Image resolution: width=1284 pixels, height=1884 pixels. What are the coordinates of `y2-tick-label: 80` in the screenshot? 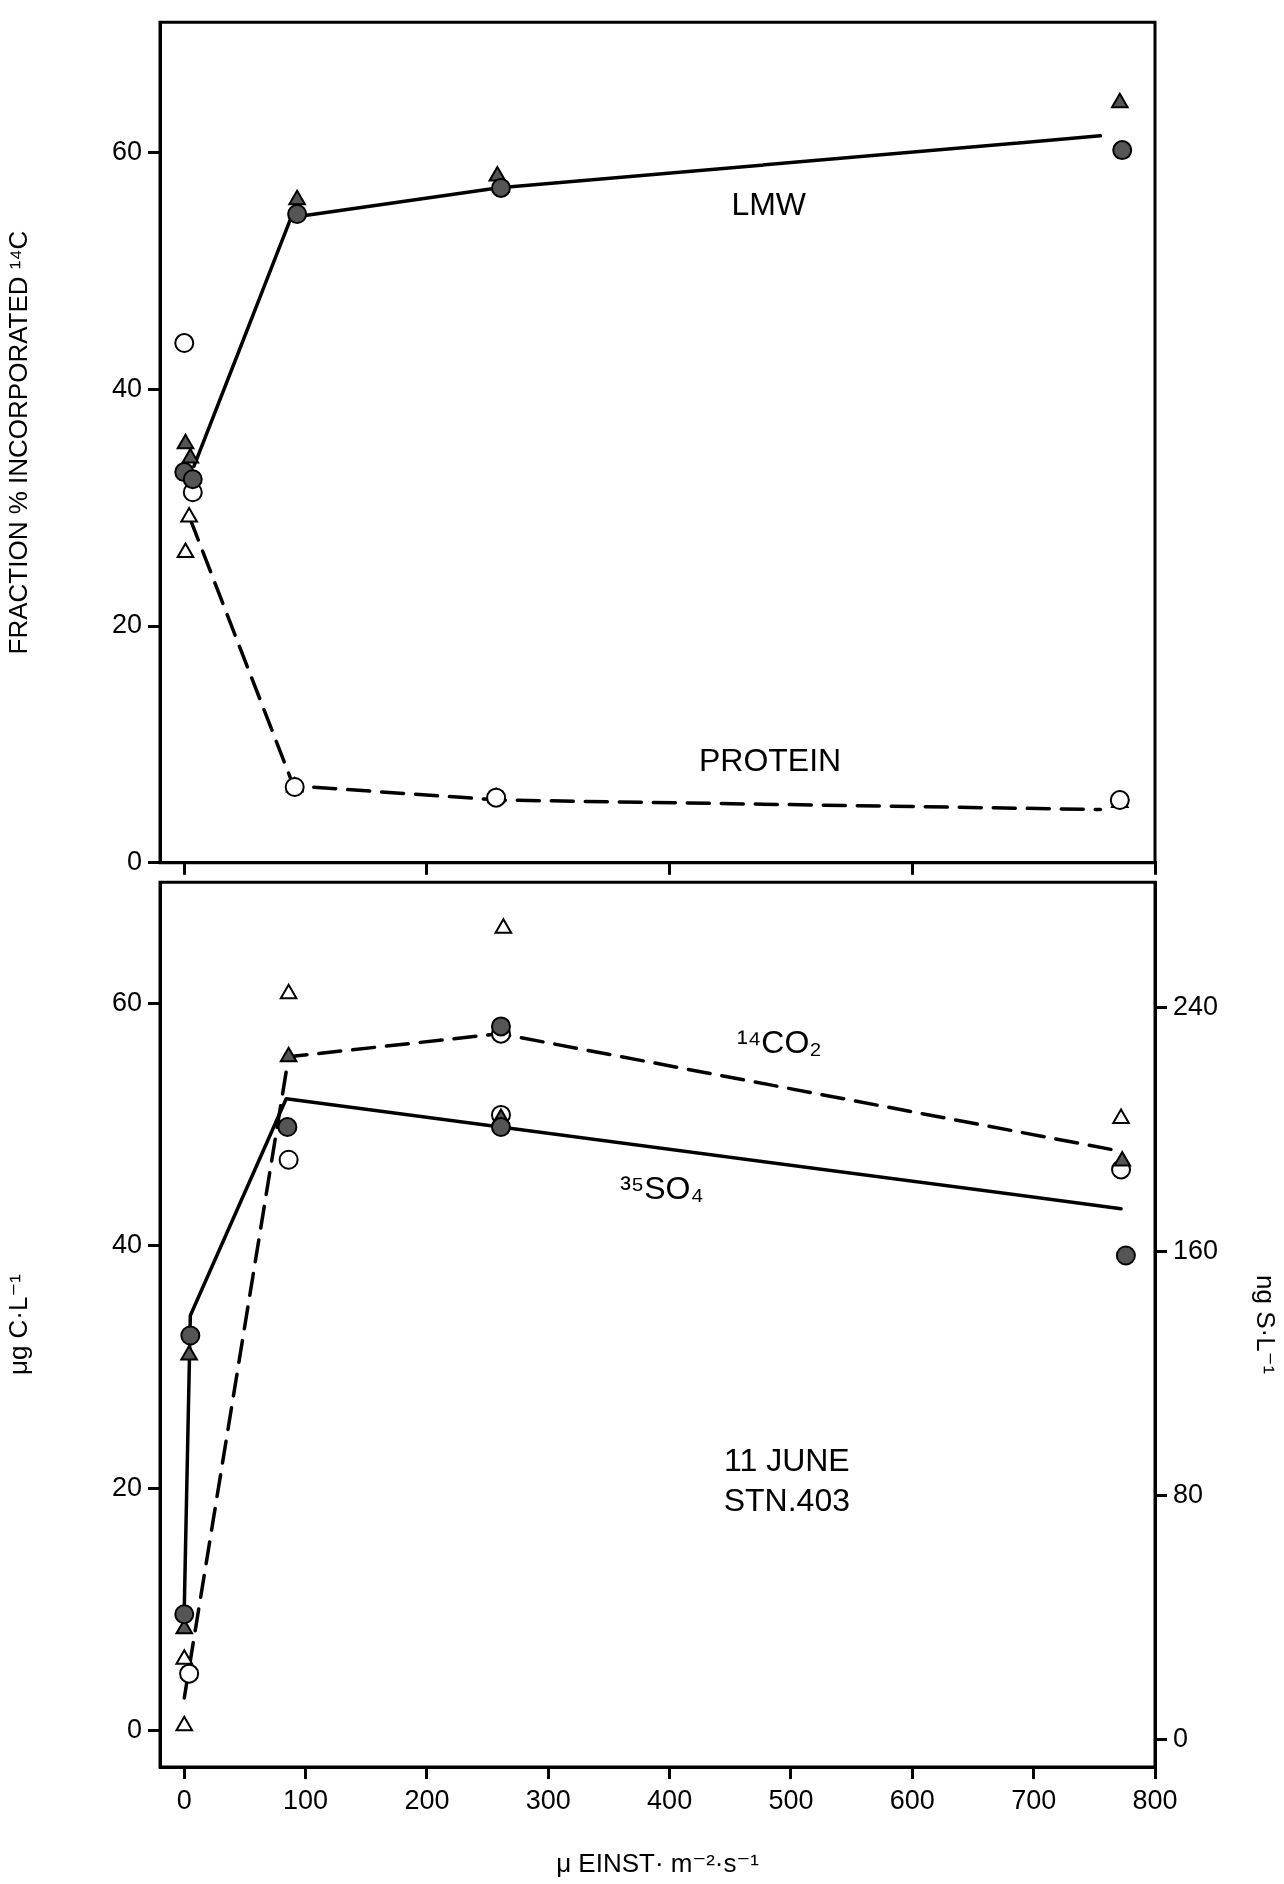 It's located at (1188, 1493).